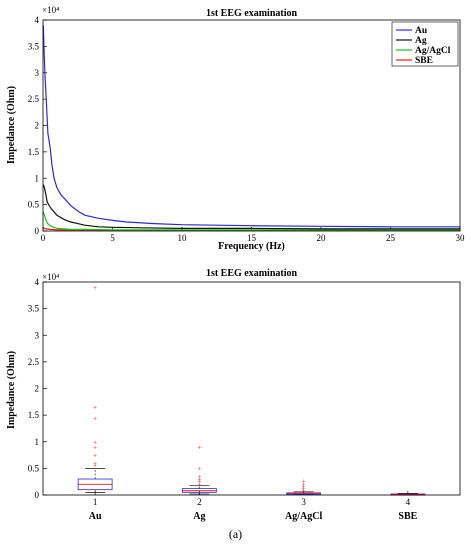 This screenshot has height=550, width=471. I want to click on line-chart-xlabel: Frequency (Hz), so click(251, 246).